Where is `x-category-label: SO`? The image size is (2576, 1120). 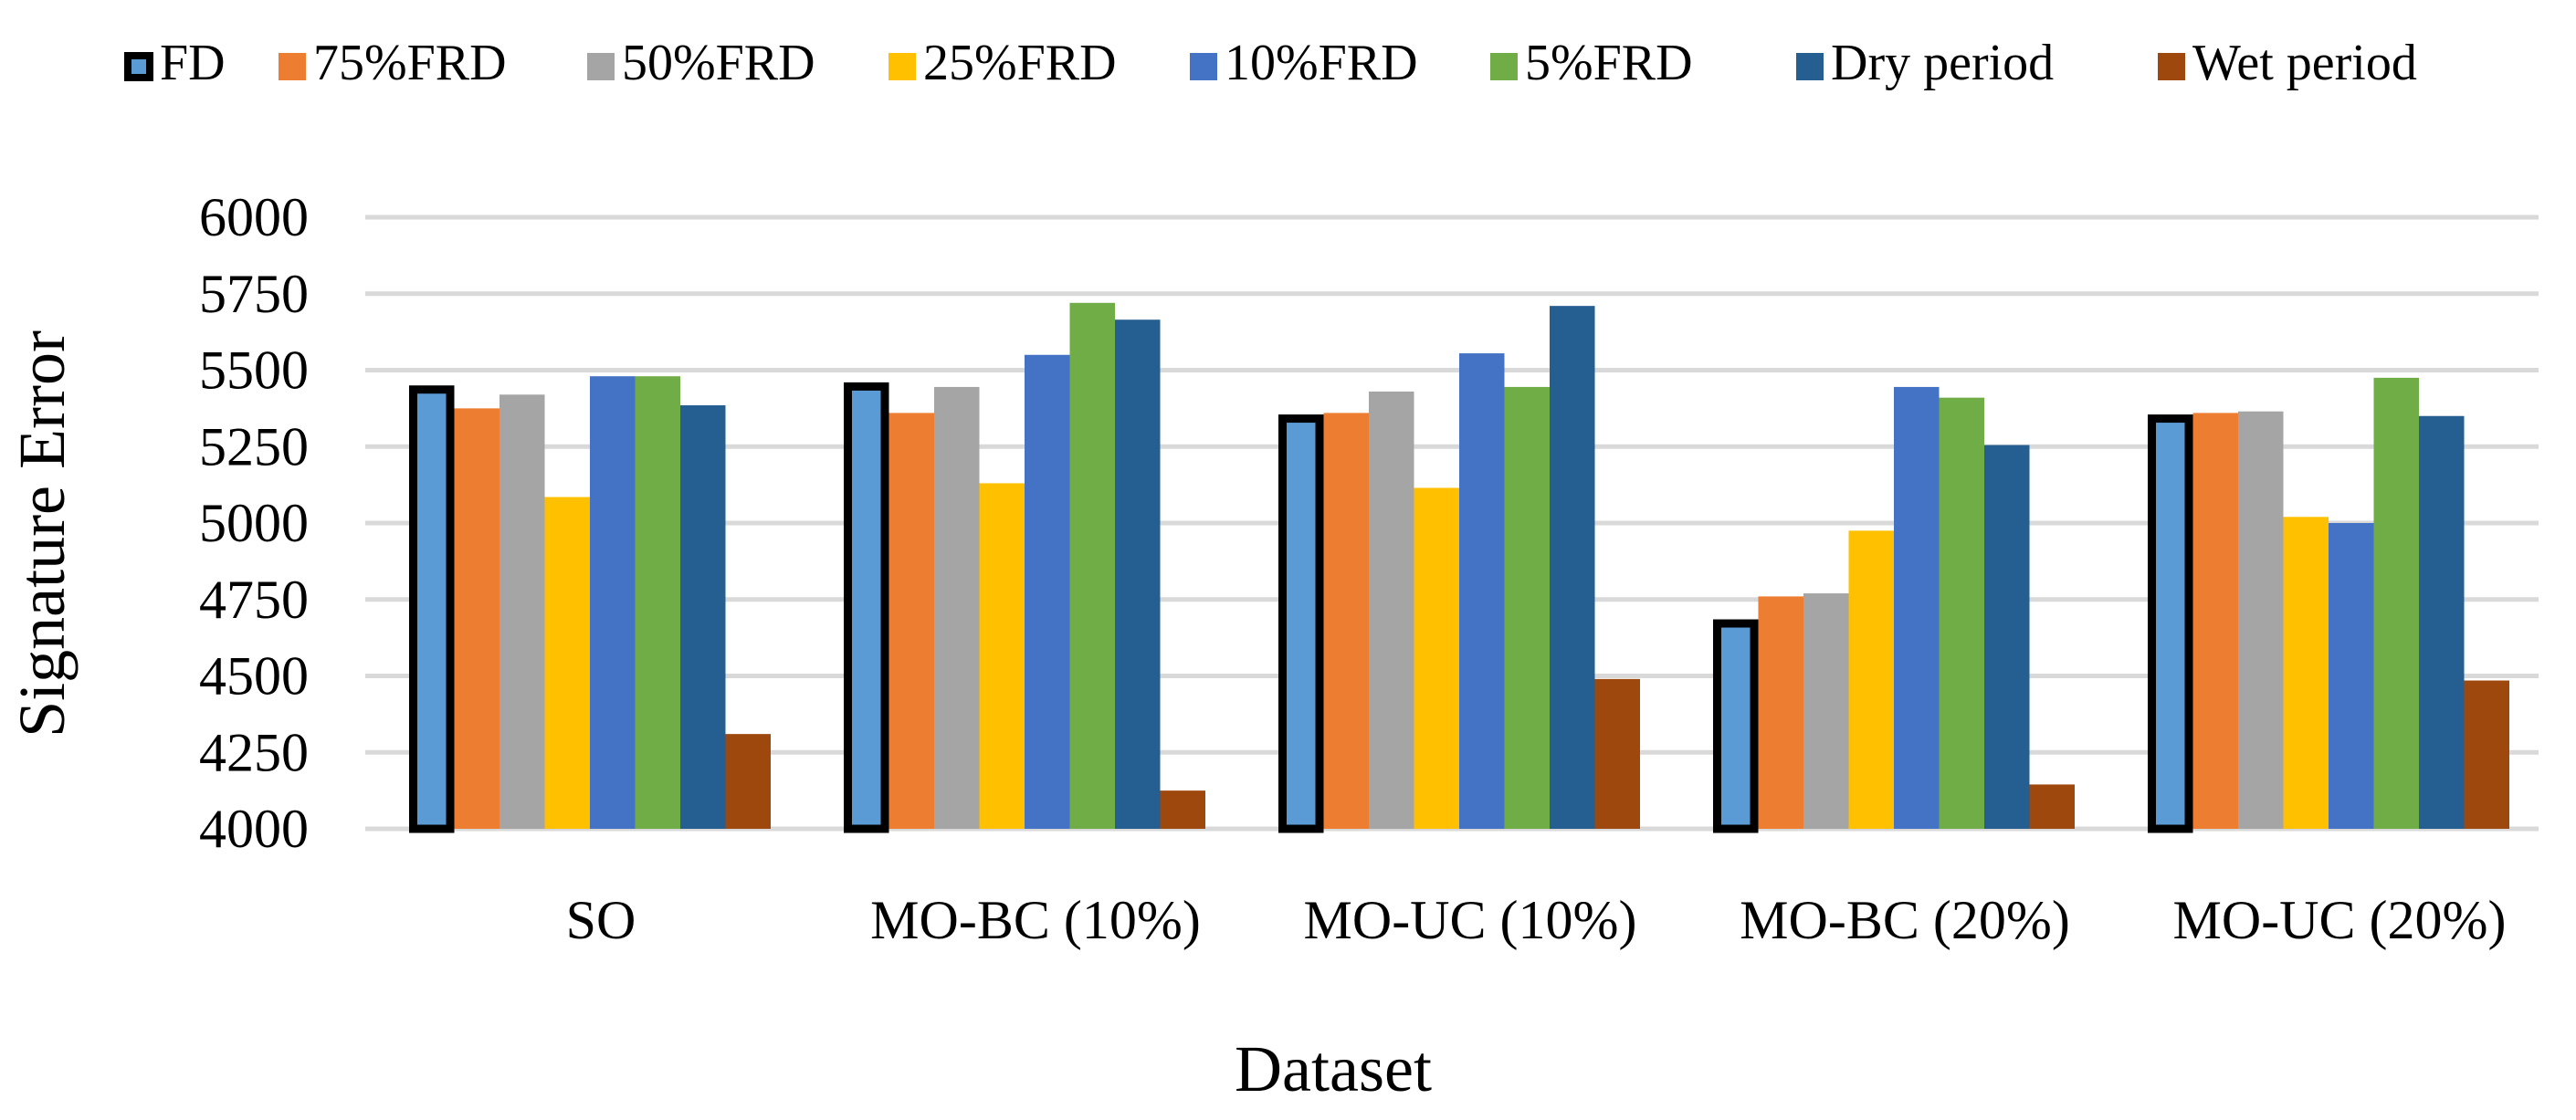 x-category-label: SO is located at coordinates (601, 920).